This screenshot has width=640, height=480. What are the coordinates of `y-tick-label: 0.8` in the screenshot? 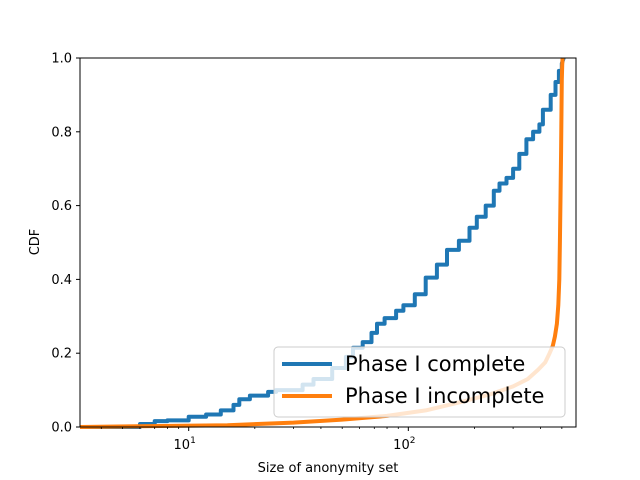 It's located at (61, 132).